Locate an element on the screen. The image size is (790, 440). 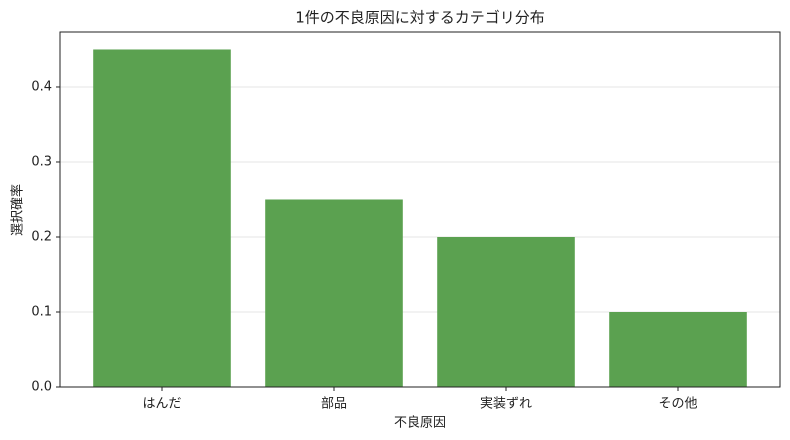
chart-title: 1件の不良原因に対するカテゴリ分布 is located at coordinates (420, 18).